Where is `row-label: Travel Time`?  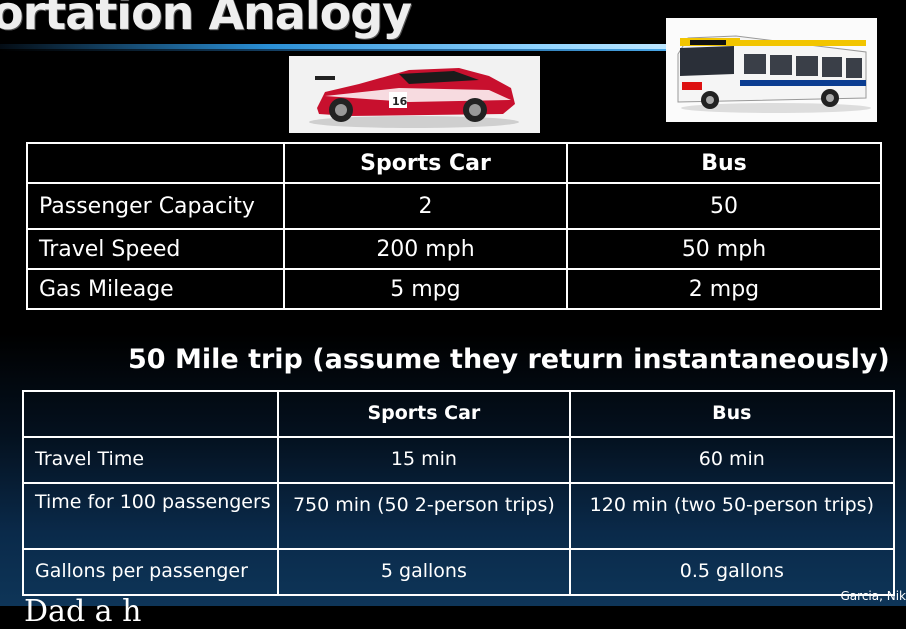 row-label: Travel Time is located at coordinates (150, 460).